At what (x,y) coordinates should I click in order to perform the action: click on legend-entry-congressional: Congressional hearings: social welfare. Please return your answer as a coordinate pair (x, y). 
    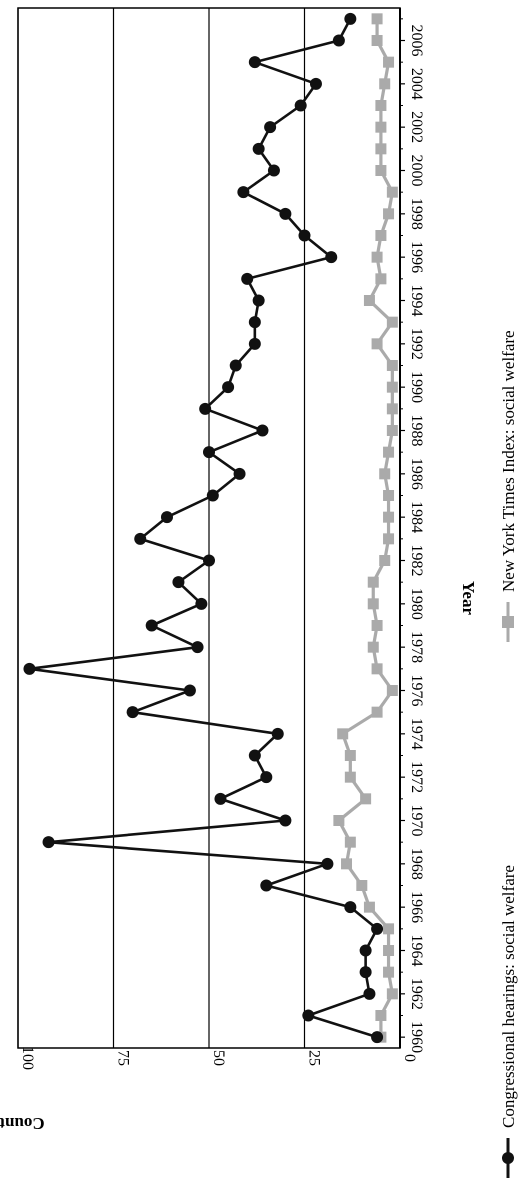
    Looking at the image, I should click on (508, 1021).